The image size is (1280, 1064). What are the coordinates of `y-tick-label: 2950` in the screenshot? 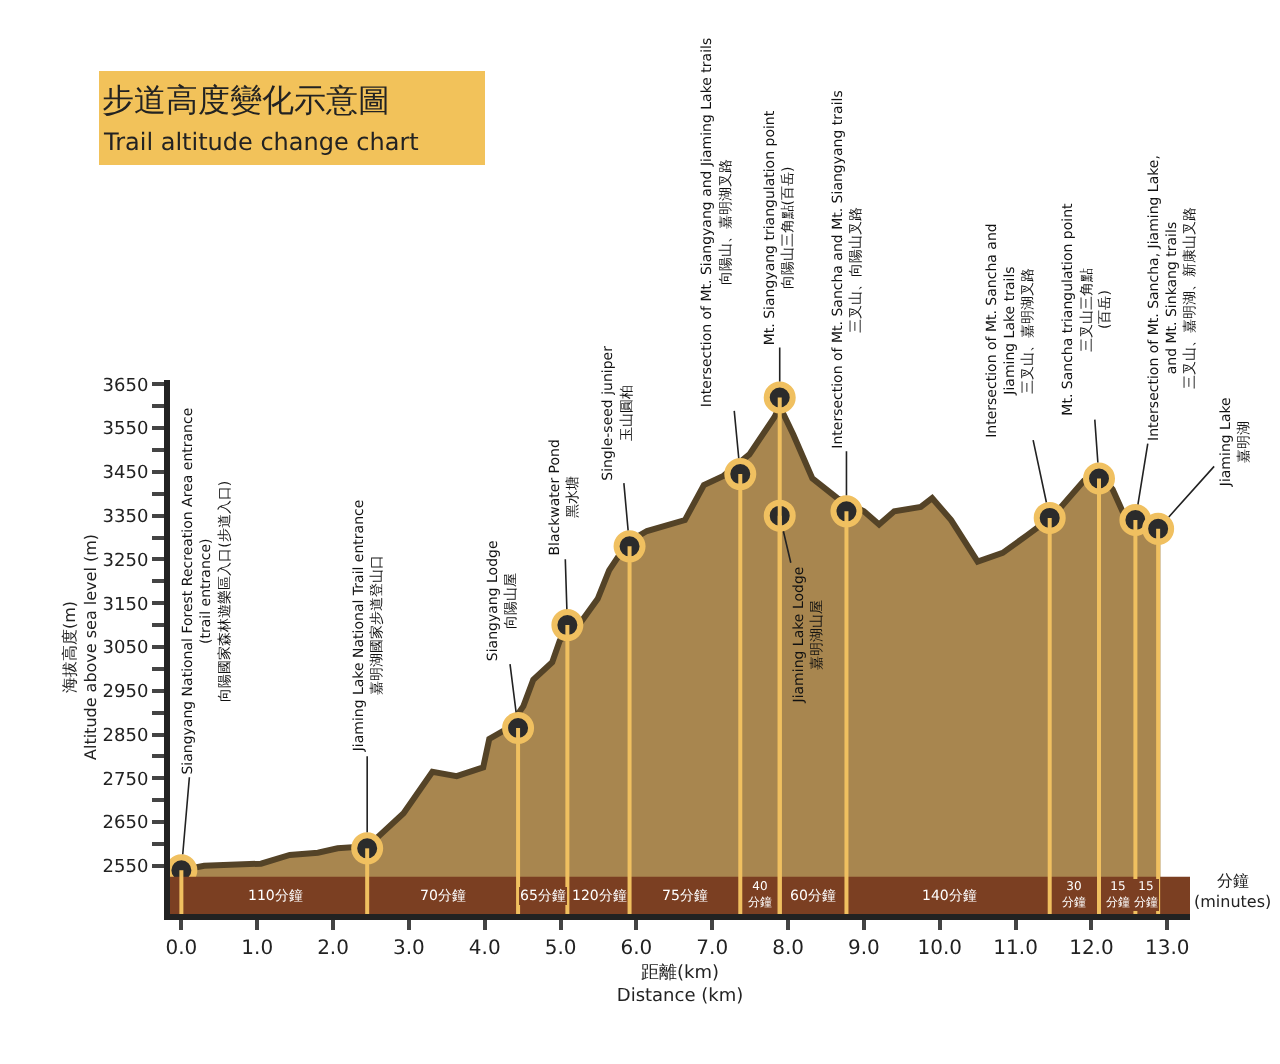 It's located at (125, 693).